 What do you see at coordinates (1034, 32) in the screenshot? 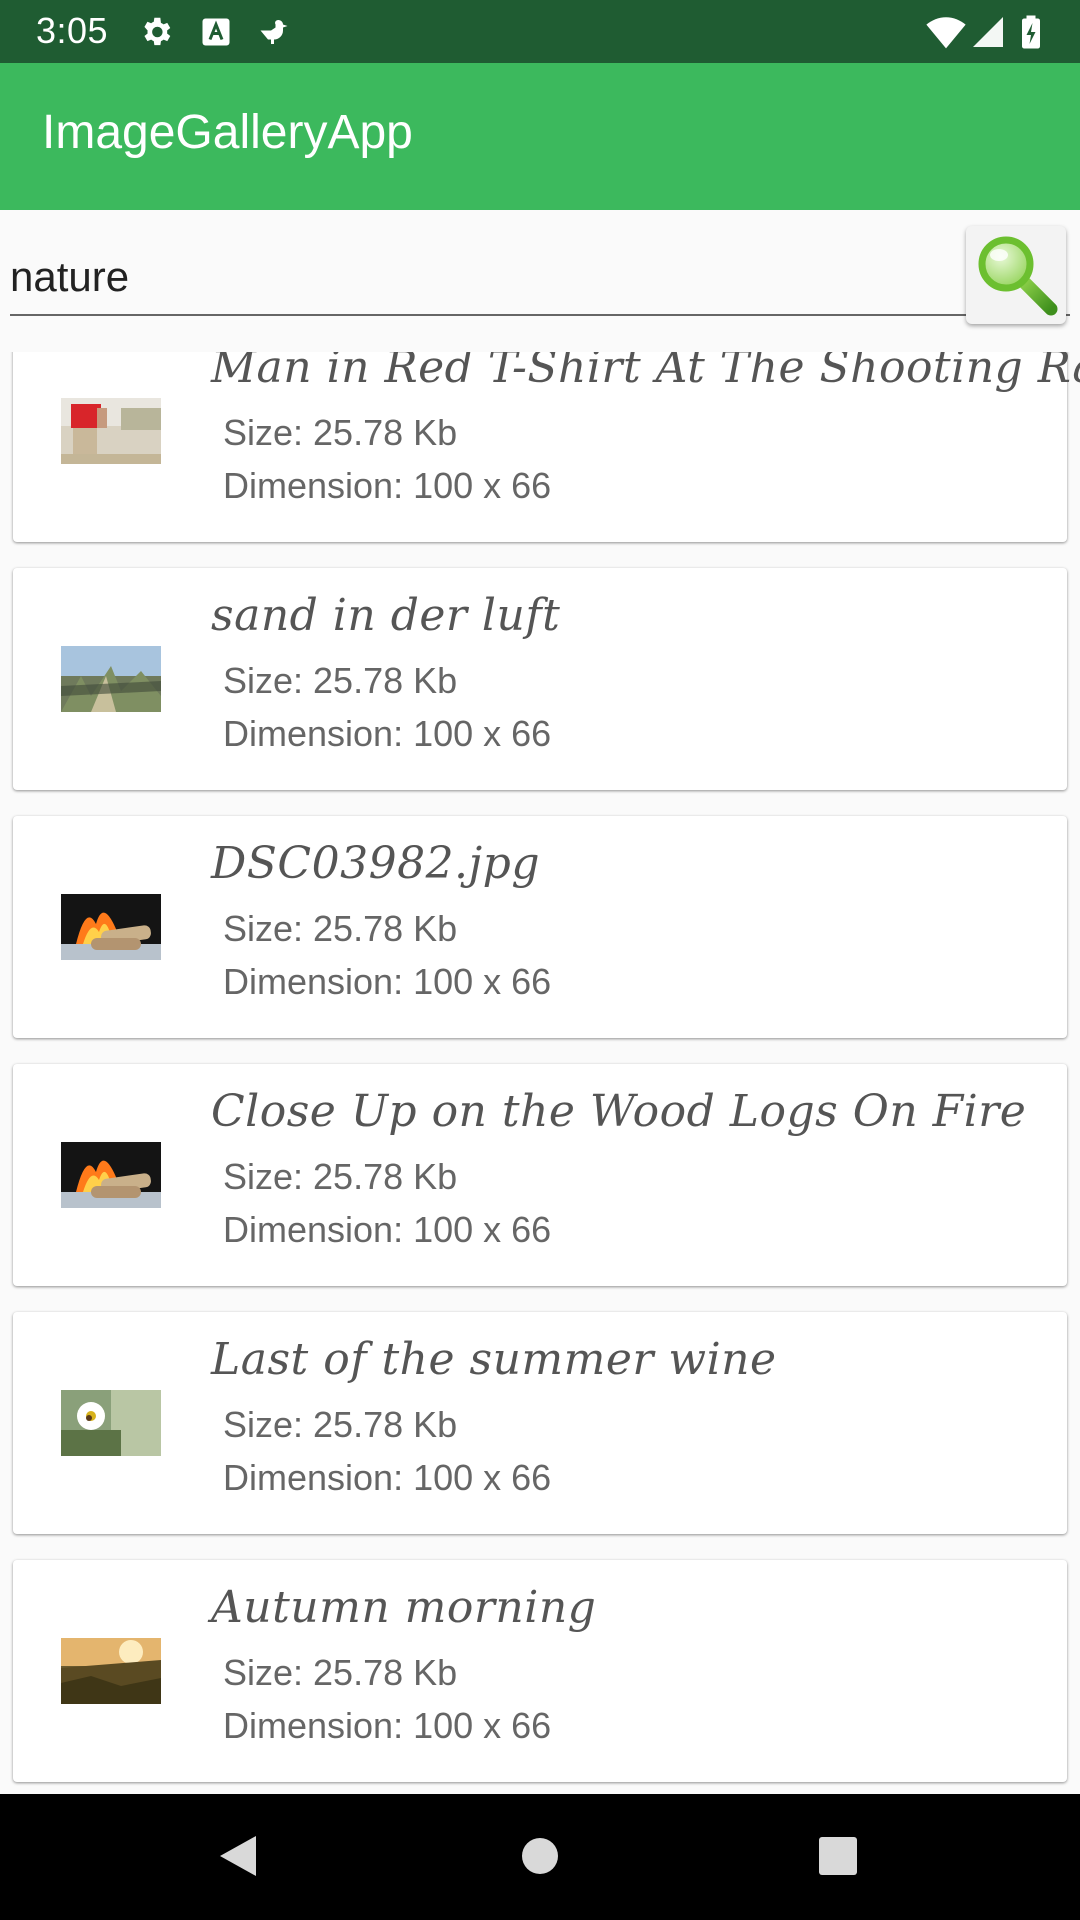
I see `battery-icon` at bounding box center [1034, 32].